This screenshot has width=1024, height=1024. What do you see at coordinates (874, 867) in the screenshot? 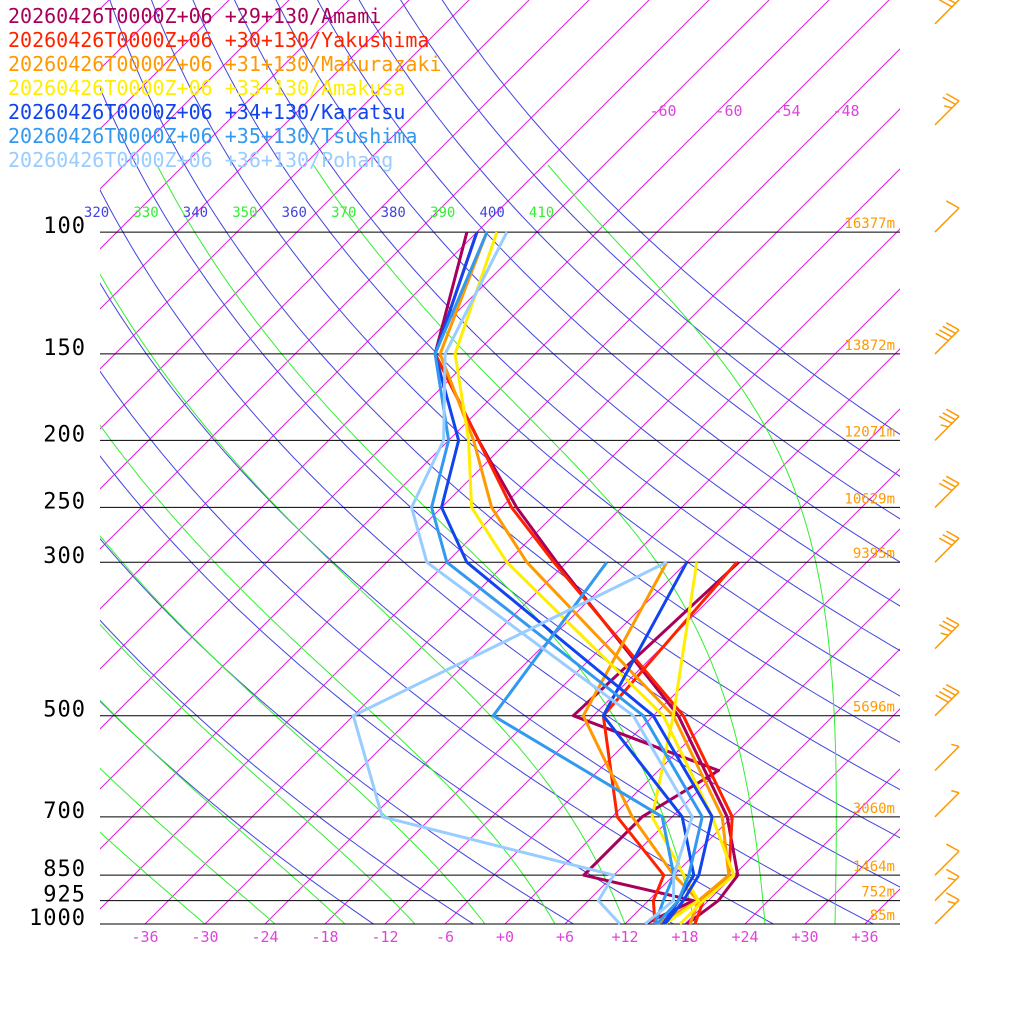
I see `height-label: 1464m` at bounding box center [874, 867].